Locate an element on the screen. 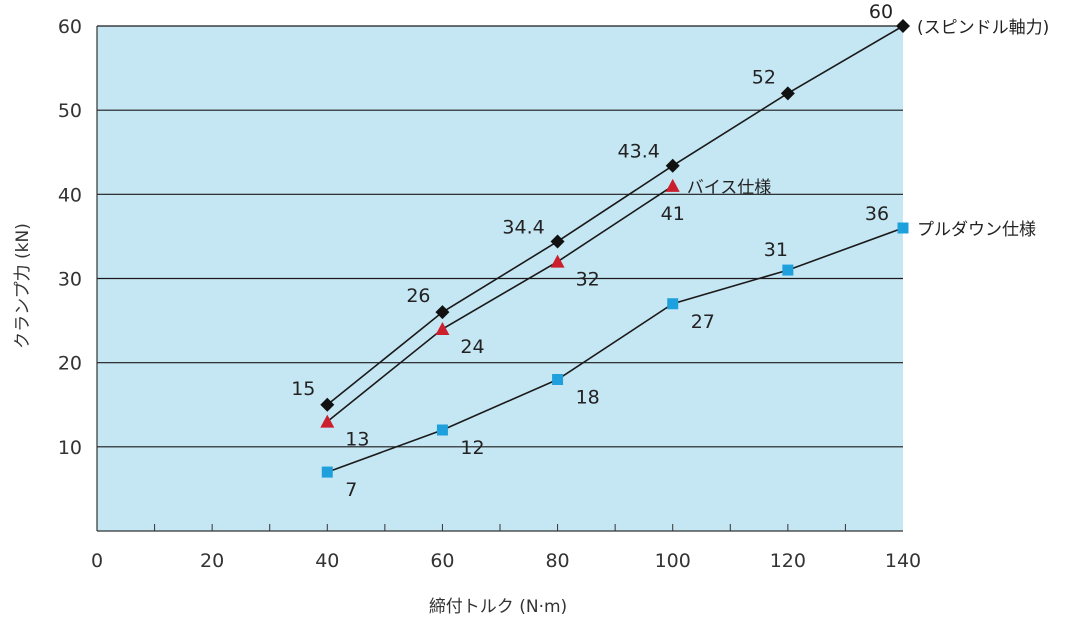 The width and height of the screenshot is (1074, 625). y-axis-title: クランプ力 (kN) is located at coordinates (23, 286).